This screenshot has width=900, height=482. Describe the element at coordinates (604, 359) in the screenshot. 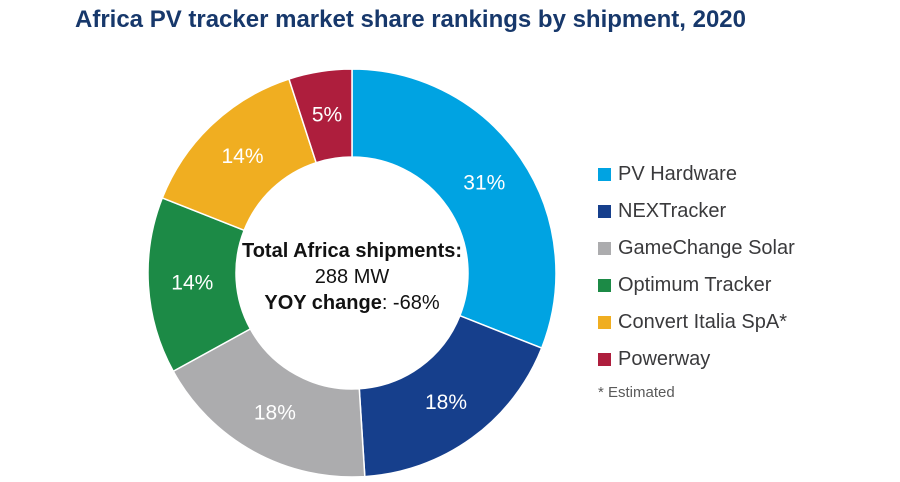

I see `legend-swatch-powerway` at that location.